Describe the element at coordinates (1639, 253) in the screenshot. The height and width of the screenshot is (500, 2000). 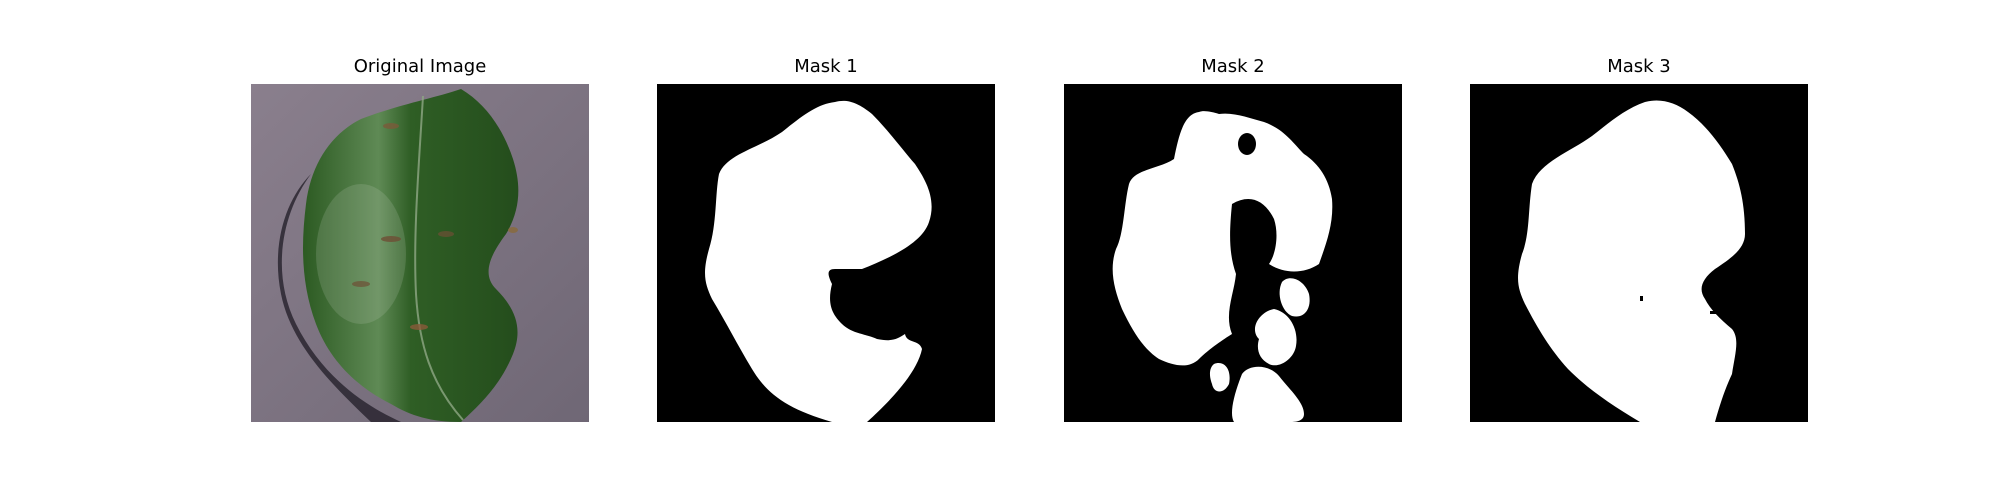
I see `mask-3-image` at that location.